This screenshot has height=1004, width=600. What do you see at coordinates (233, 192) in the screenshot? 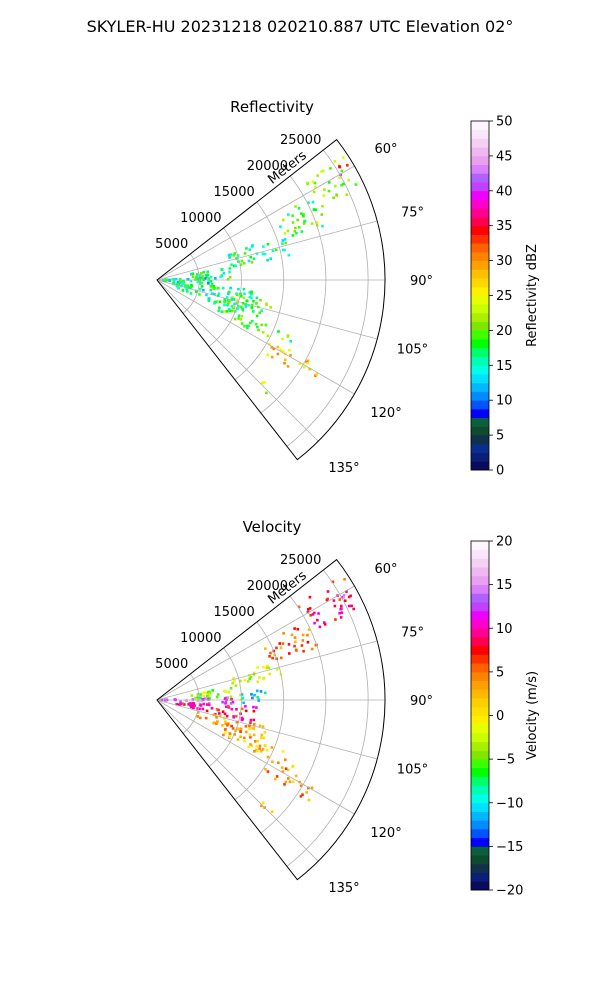
I see `reflectivity-range-tick-label: 15000` at bounding box center [233, 192].